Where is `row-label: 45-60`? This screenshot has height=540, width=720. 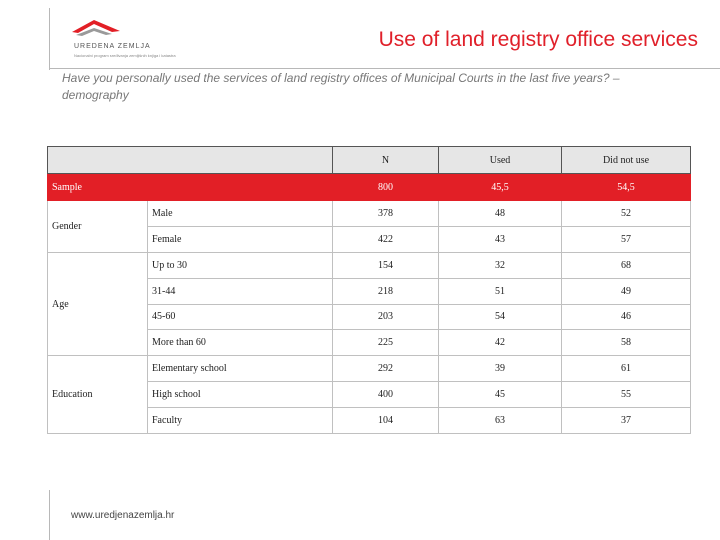 row-label: 45-60 is located at coordinates (240, 317).